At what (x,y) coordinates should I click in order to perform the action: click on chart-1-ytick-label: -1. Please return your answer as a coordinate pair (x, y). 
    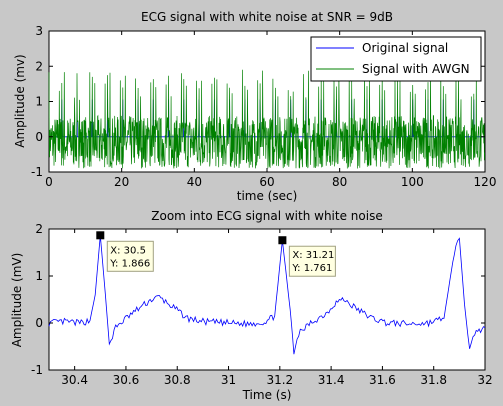
    Looking at the image, I should click on (37, 370).